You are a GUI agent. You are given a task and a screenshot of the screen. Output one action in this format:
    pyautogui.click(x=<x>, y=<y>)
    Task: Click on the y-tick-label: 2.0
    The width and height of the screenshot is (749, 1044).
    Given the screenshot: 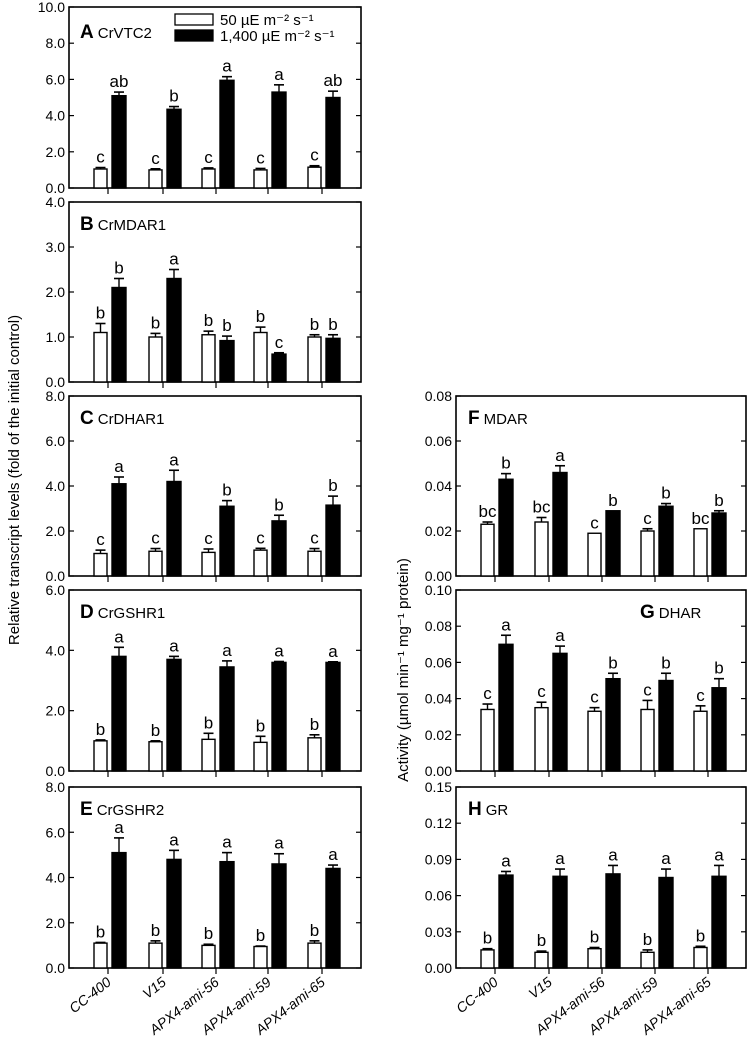 What is the action you would take?
    pyautogui.click(x=56, y=152)
    